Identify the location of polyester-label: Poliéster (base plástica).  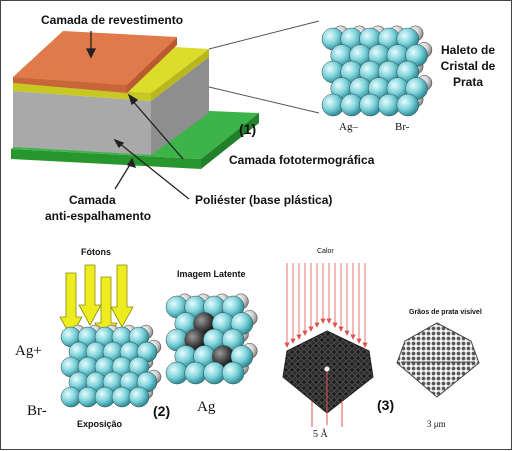
(264, 200).